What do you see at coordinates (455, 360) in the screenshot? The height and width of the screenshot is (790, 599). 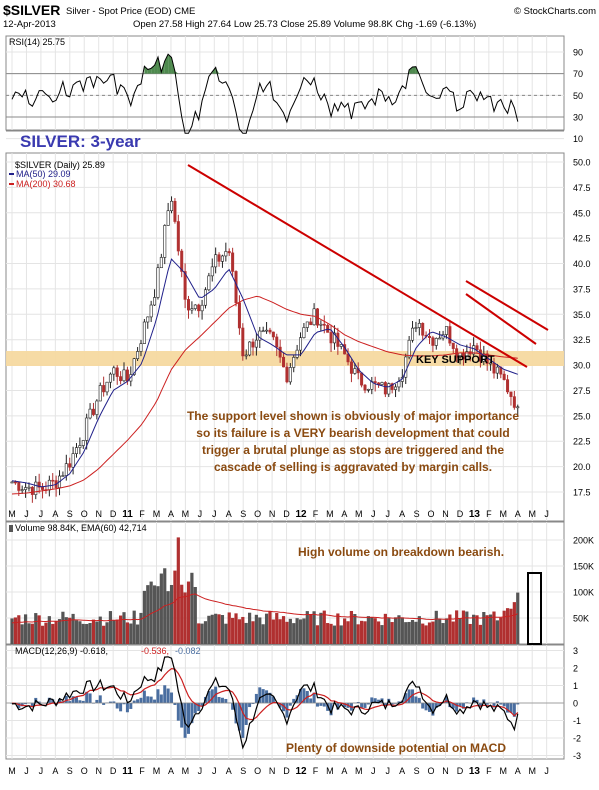 I see `key-support-label: KEY SUPPORT` at bounding box center [455, 360].